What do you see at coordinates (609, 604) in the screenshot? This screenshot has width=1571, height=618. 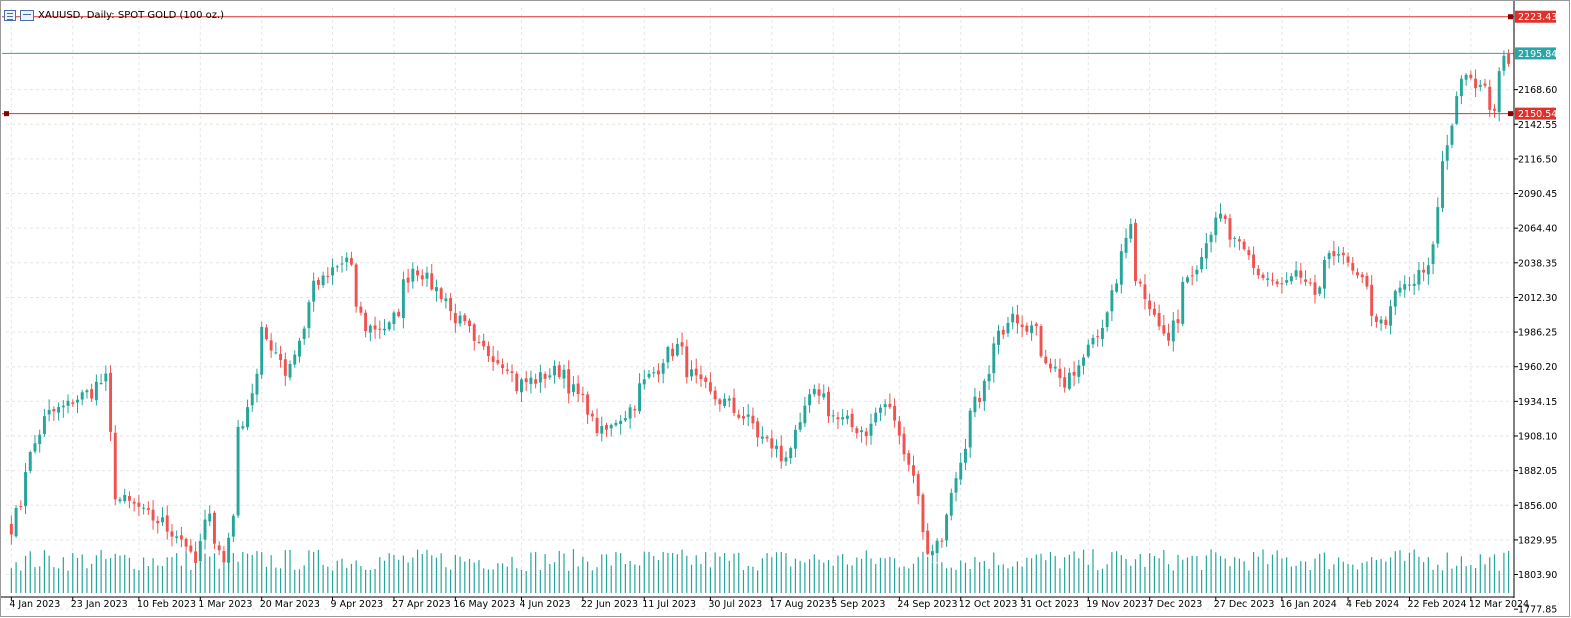 I see `time-tick-label: 22 Jun 2023` at bounding box center [609, 604].